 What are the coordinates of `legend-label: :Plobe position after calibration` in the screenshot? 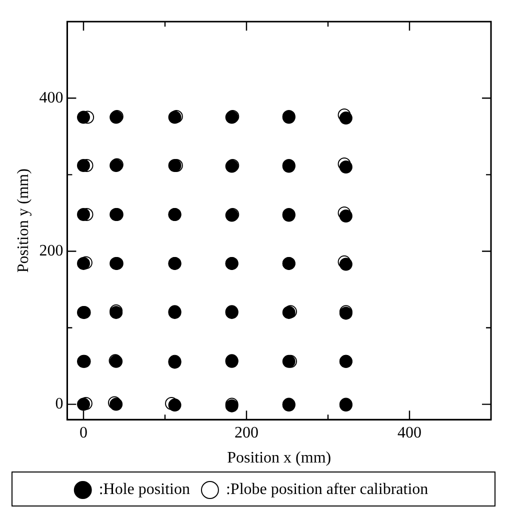 It's located at (327, 489).